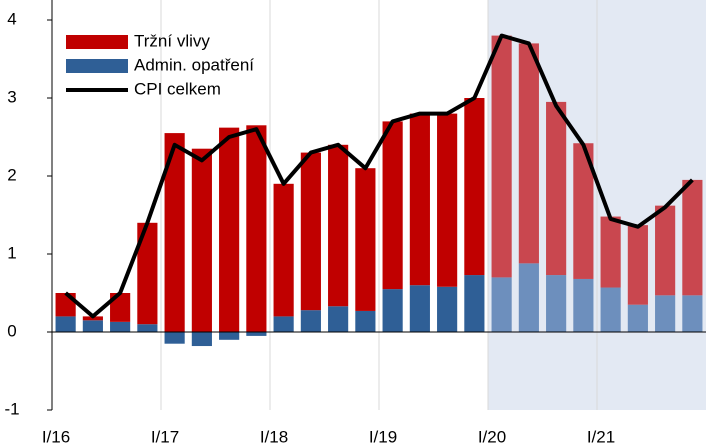 The width and height of the screenshot is (706, 447). What do you see at coordinates (11, 330) in the screenshot?
I see `y-tick-label: 0` at bounding box center [11, 330].